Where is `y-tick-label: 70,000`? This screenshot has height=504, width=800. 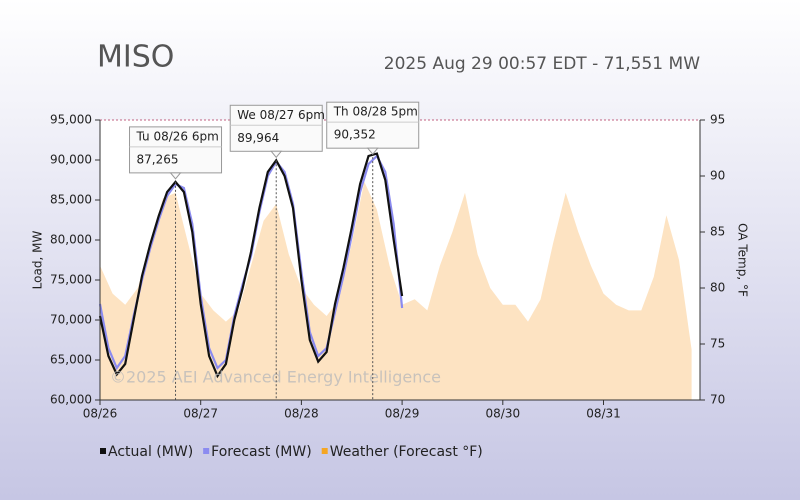
y-tick-label: 70,000 is located at coordinates (71, 320).